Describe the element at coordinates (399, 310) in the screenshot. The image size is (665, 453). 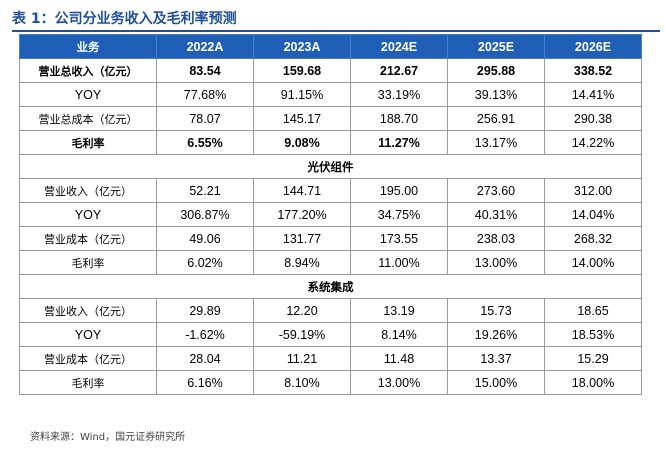
I see `table-cell: 13.19` at that location.